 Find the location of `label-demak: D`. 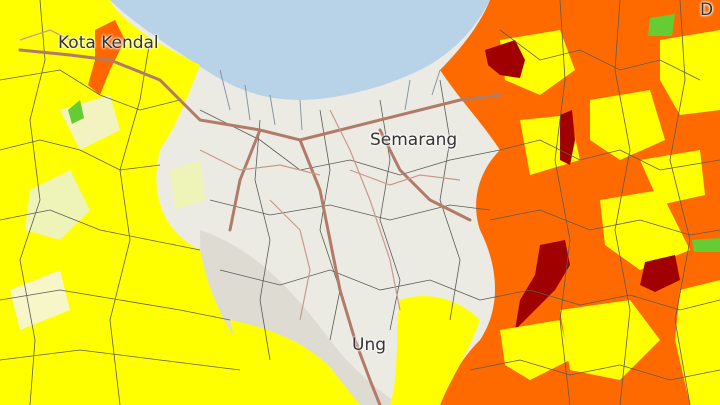

label-demak: D is located at coordinates (707, 10).